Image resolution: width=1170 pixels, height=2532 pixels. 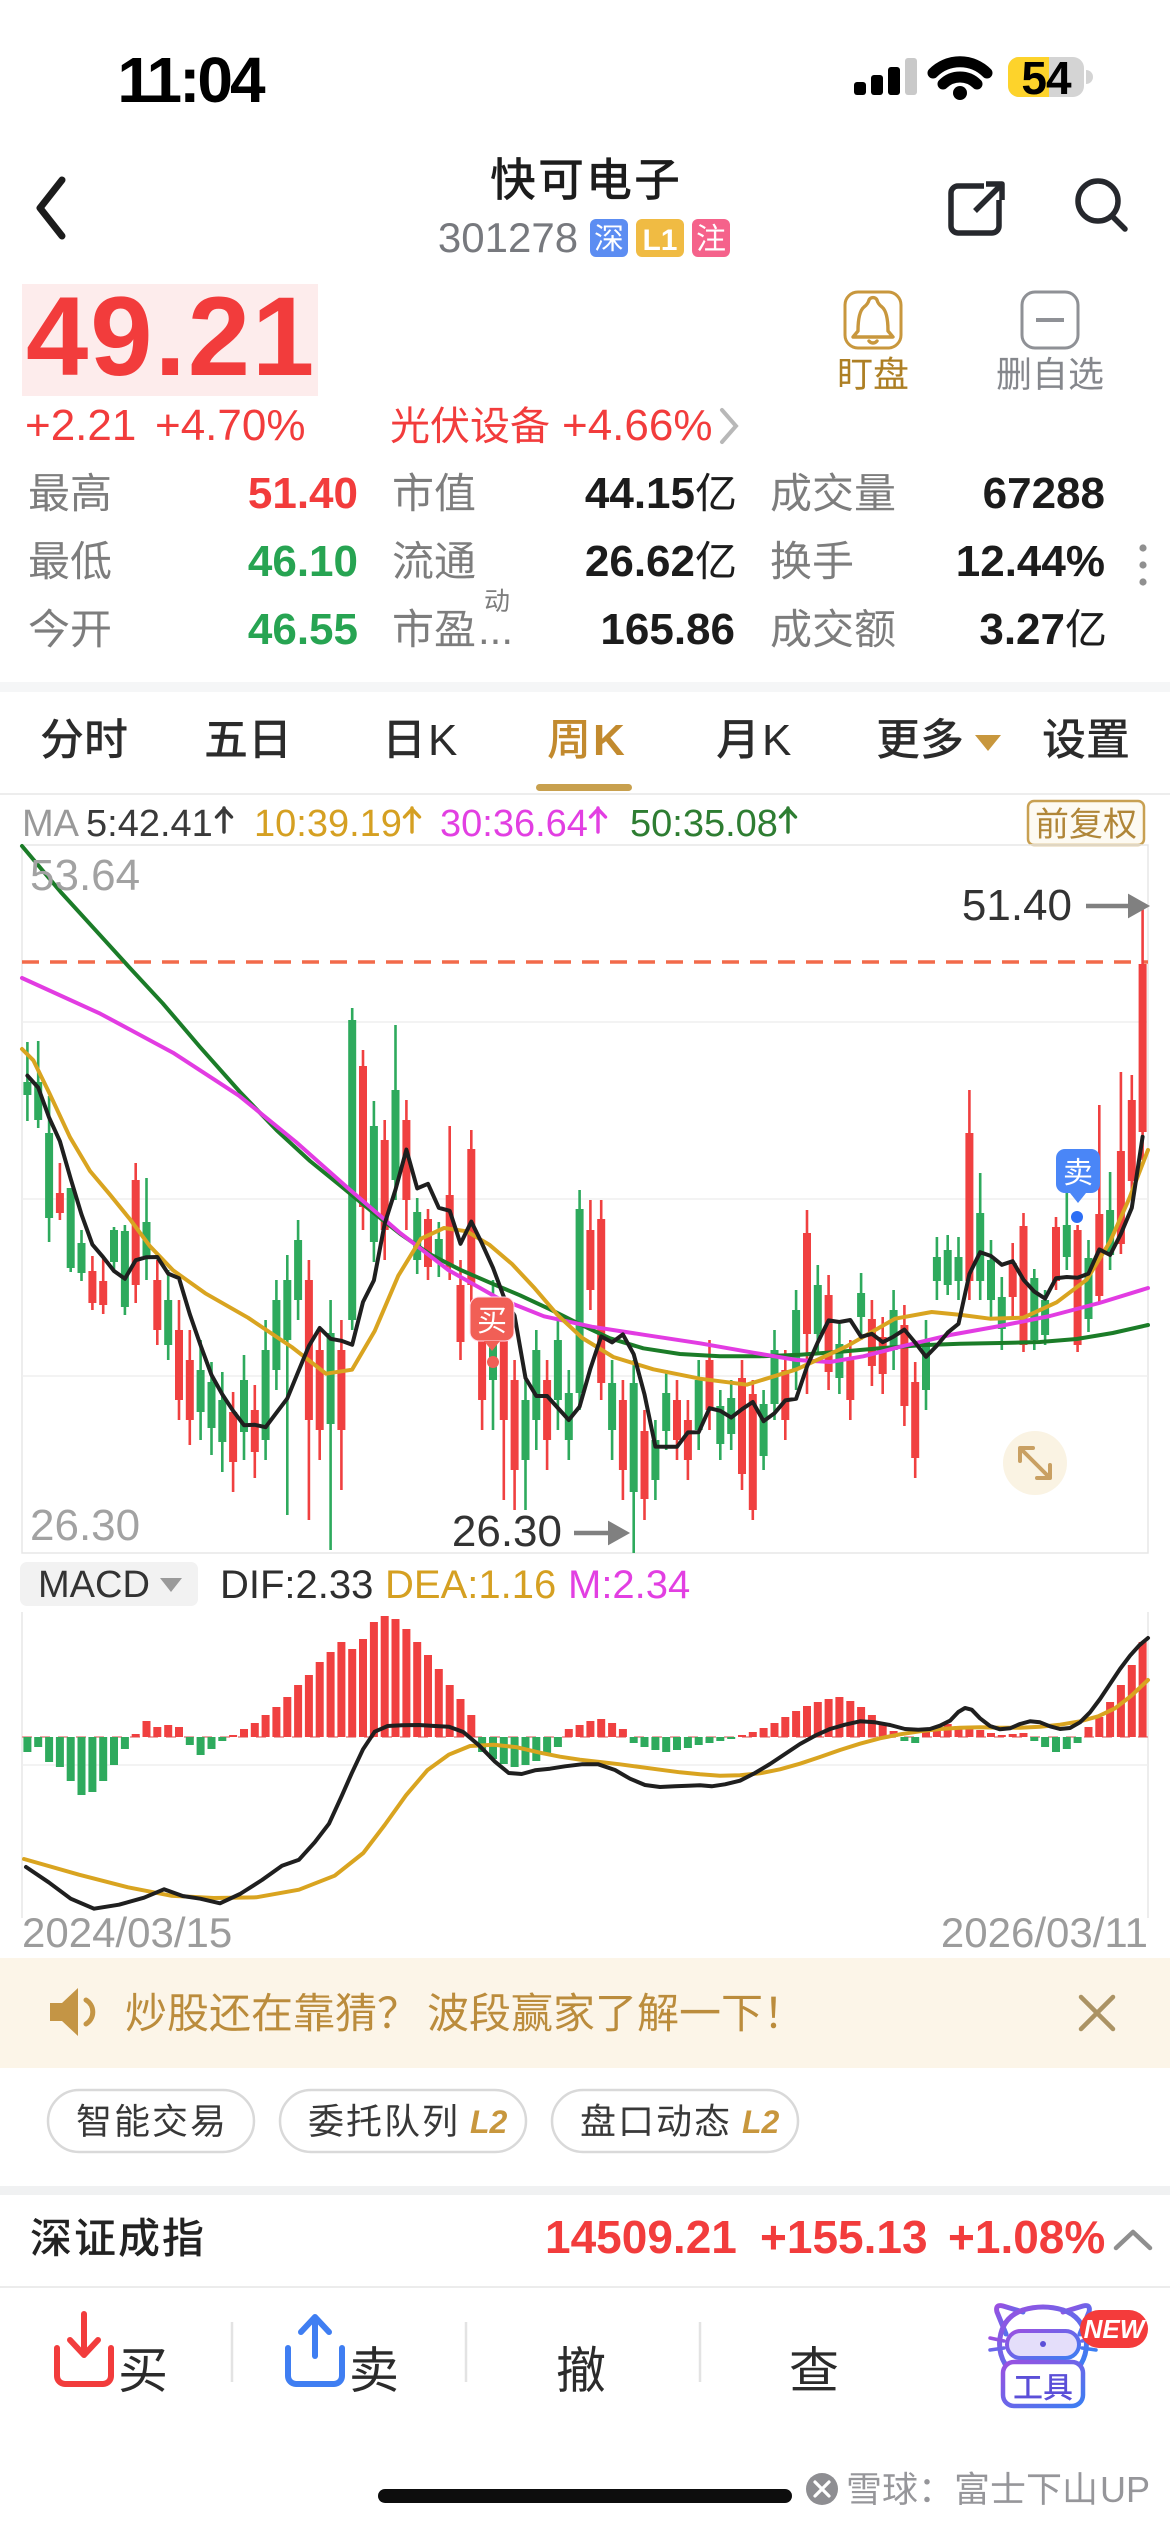 I want to click on svg-text: 49.21, so click(x=171, y=336).